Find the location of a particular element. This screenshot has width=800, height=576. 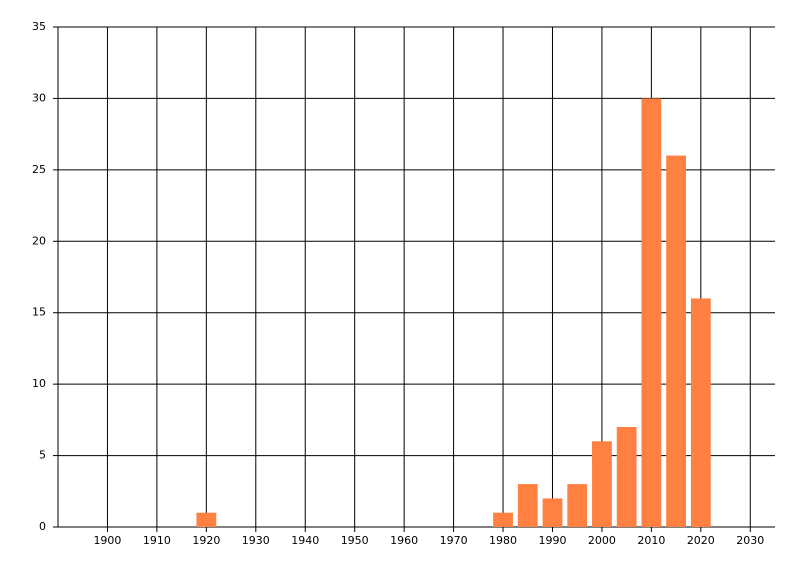

x-tick-label: 1950 is located at coordinates (355, 540).